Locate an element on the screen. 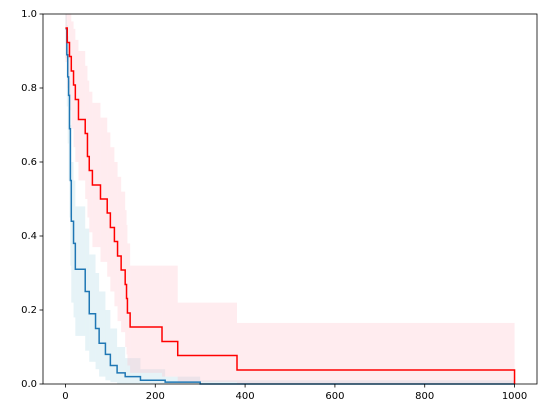  x-tick-label: 800 is located at coordinates (424, 396).